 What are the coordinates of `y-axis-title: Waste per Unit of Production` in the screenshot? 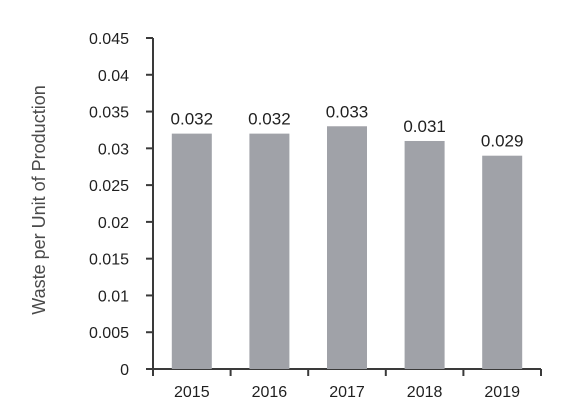 It's located at (39, 199).